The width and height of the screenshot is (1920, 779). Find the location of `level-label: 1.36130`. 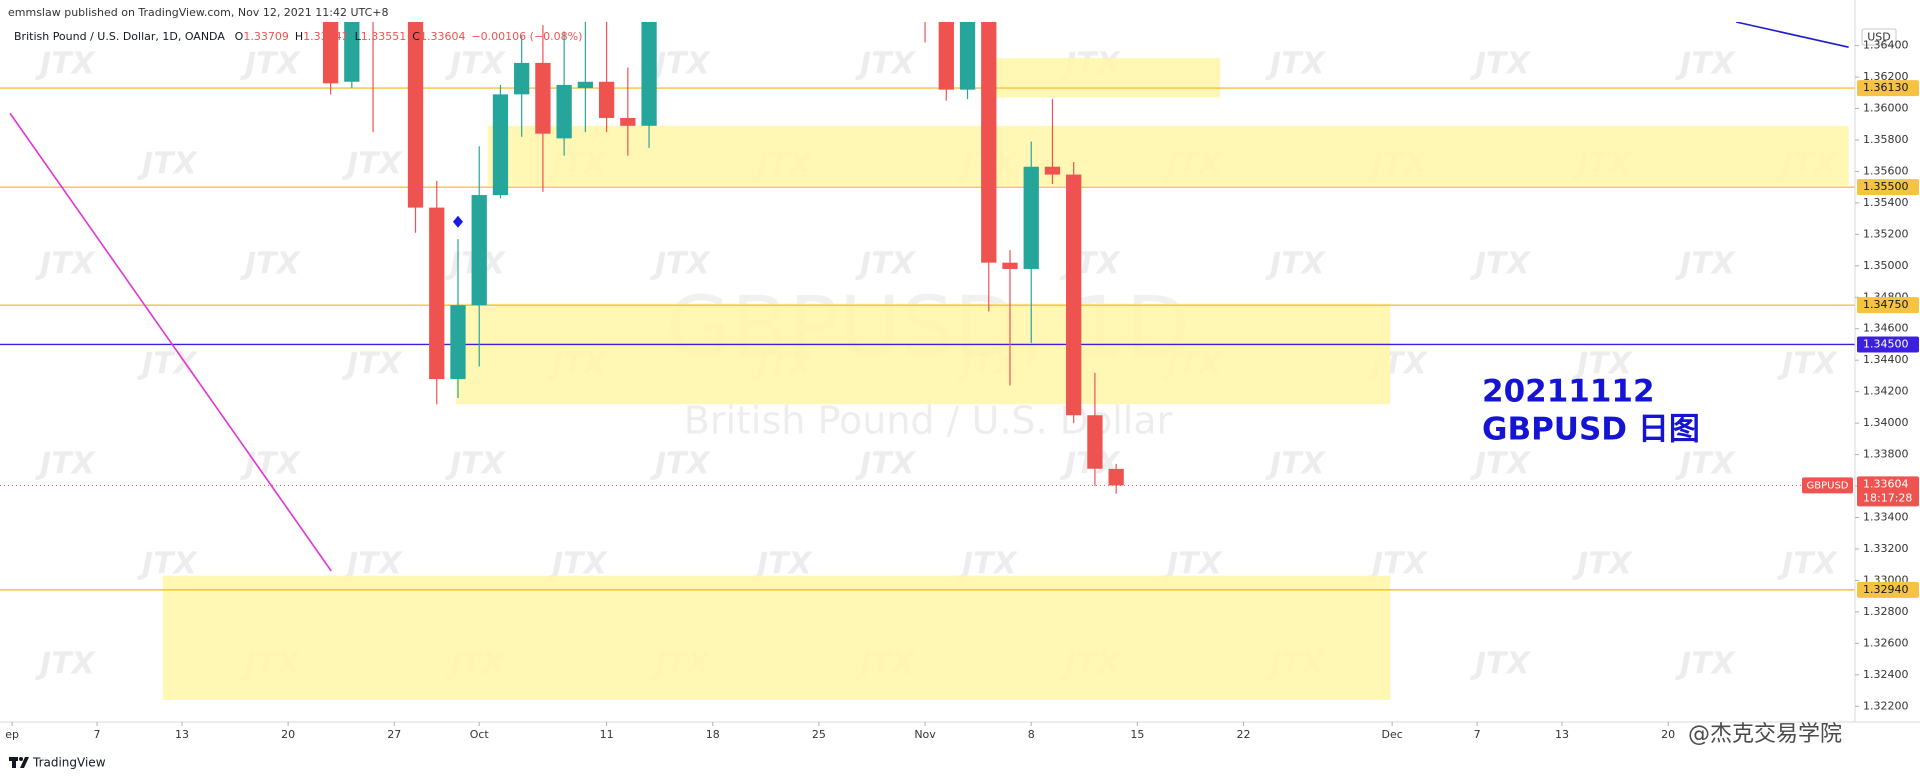

level-label: 1.36130 is located at coordinates (1886, 87).